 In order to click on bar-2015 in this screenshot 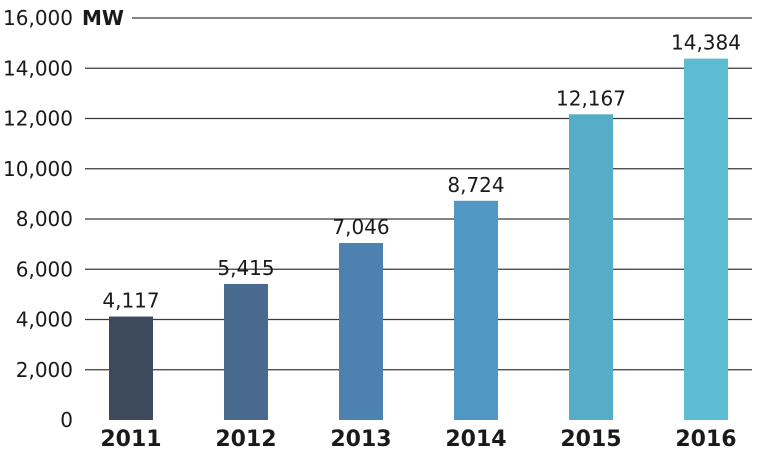, I will do `click(591, 267)`.